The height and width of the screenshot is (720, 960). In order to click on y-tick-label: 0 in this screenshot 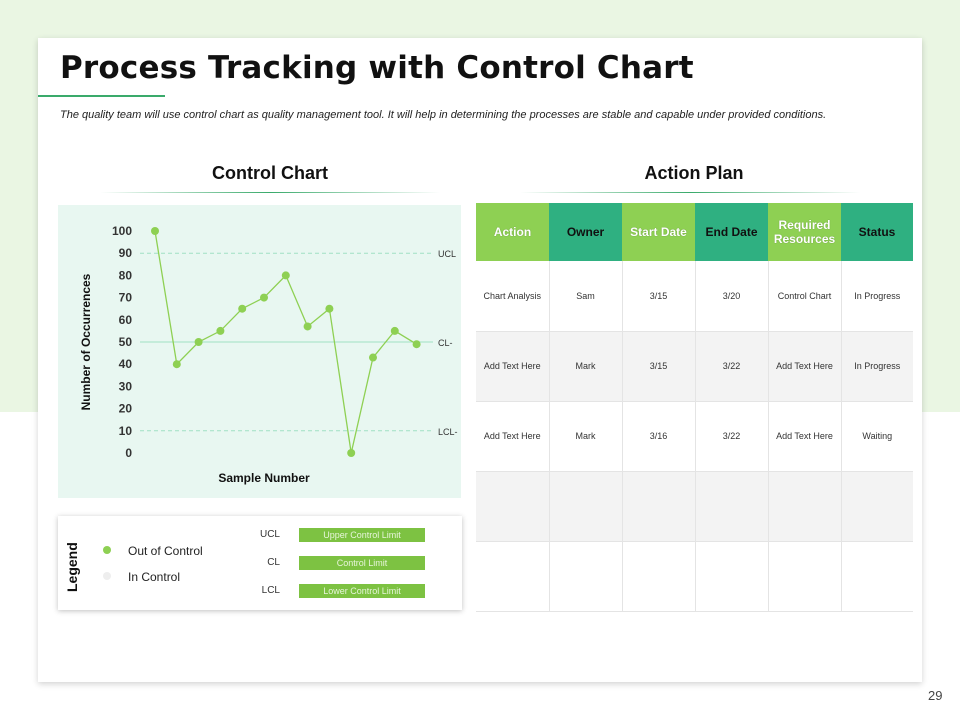, I will do `click(128, 453)`.